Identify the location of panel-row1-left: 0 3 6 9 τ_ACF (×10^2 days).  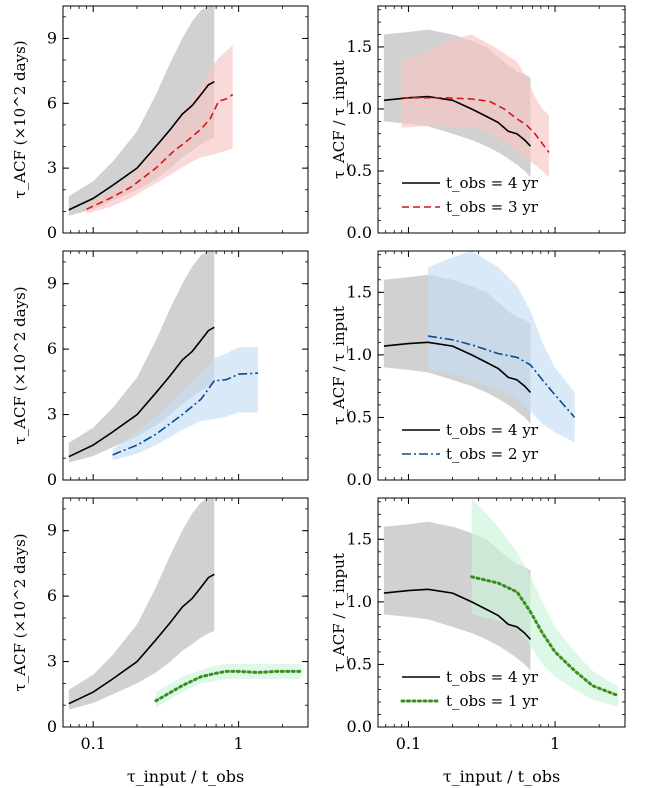
(160, 123).